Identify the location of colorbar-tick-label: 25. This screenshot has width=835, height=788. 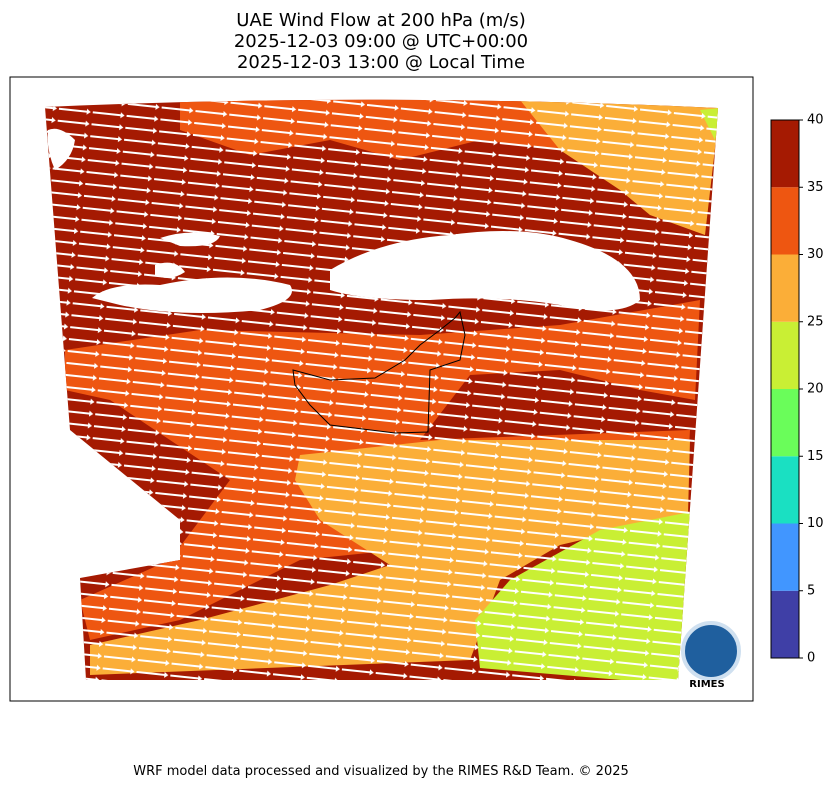
(815, 321).